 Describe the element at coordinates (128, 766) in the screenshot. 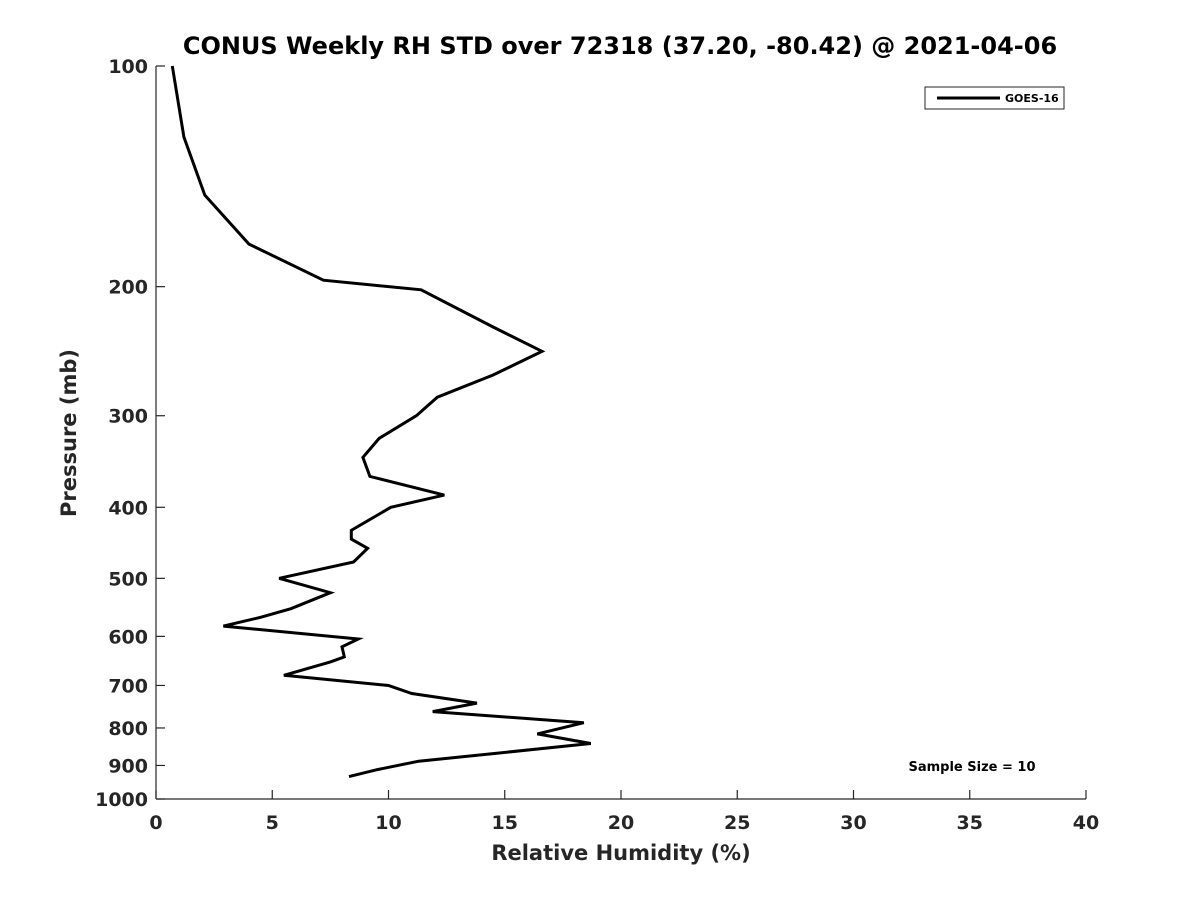

I see `y-tick-label: 900` at that location.